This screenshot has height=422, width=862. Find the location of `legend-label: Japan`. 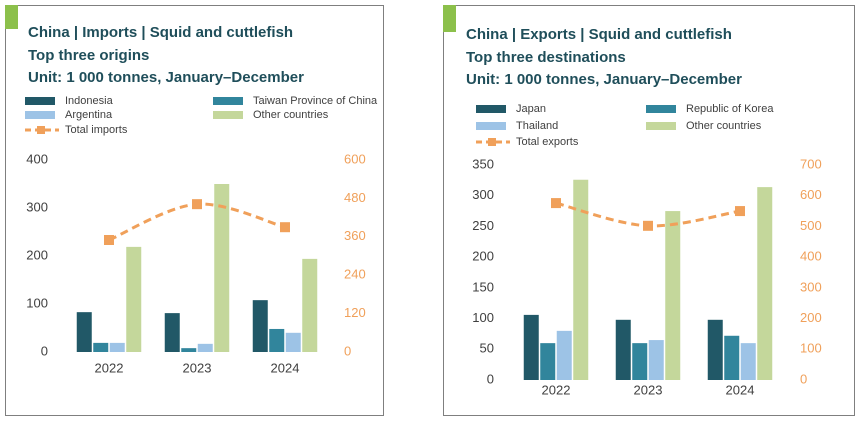

legend-label: Japan is located at coordinates (531, 109).